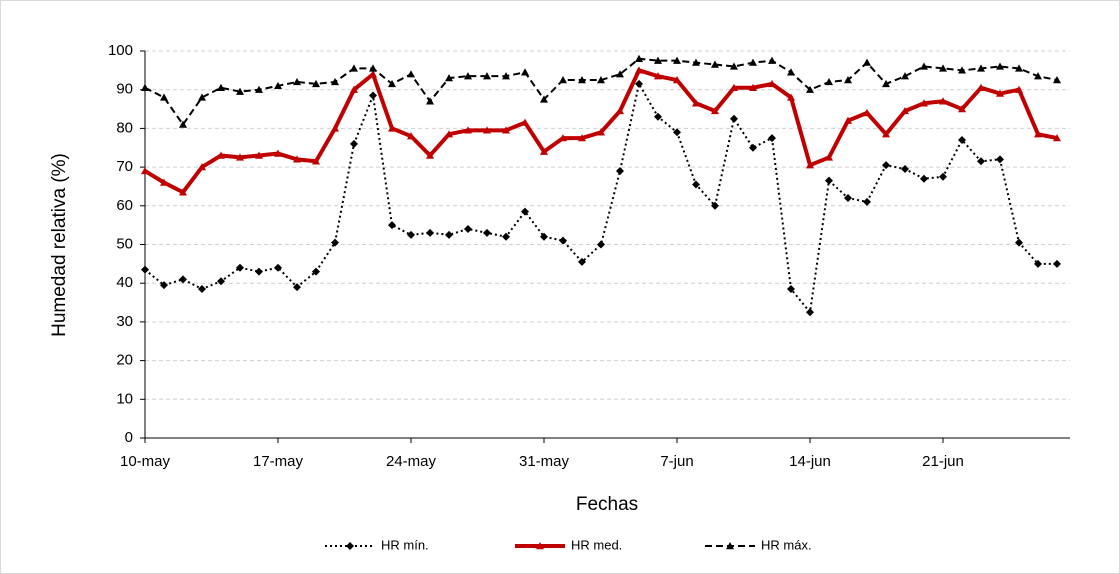  What do you see at coordinates (544, 461) in the screenshot?
I see `x-tick-label: 31-may` at bounding box center [544, 461].